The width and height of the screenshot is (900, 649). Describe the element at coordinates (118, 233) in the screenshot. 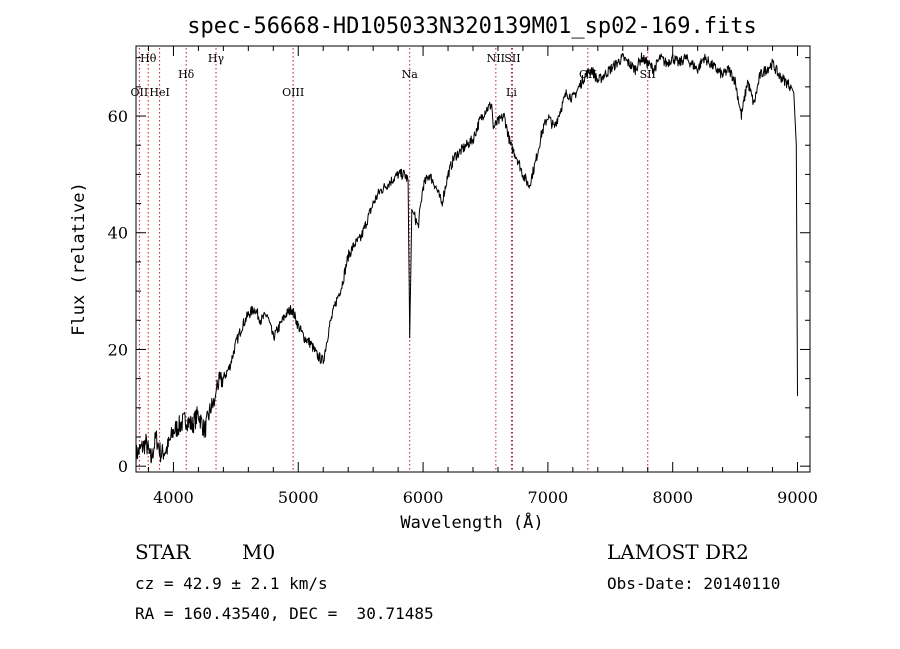

I see `y-tick-label: 40` at that location.